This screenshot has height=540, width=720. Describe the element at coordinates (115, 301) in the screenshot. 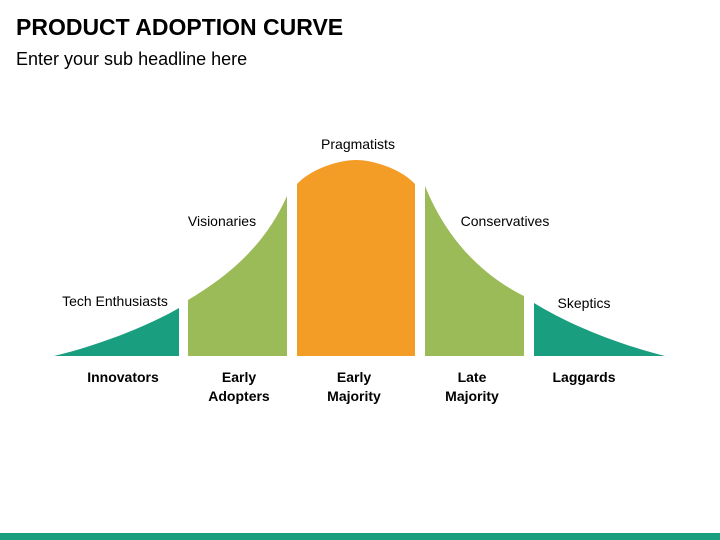

I see `segment-label-innovators: Tech Enthusiasts` at that location.